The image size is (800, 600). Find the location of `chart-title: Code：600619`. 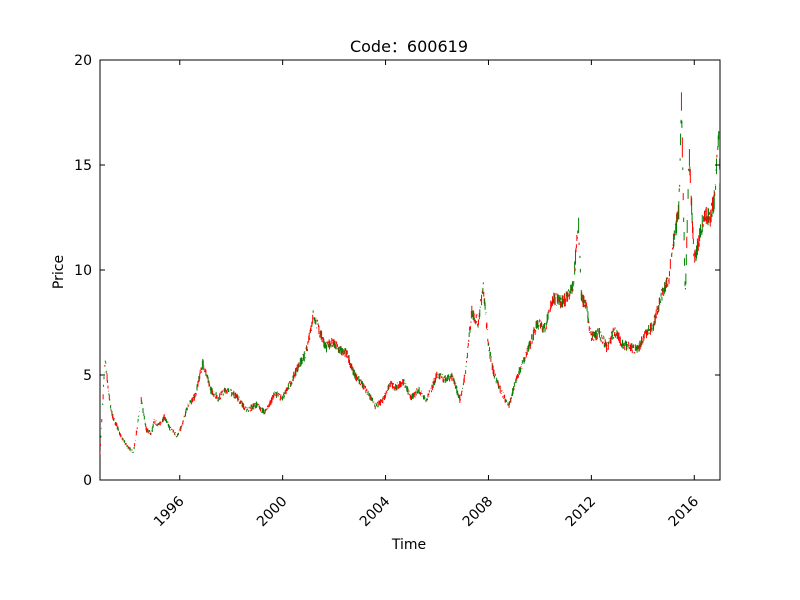

chart-title: Code：600619 is located at coordinates (409, 46).